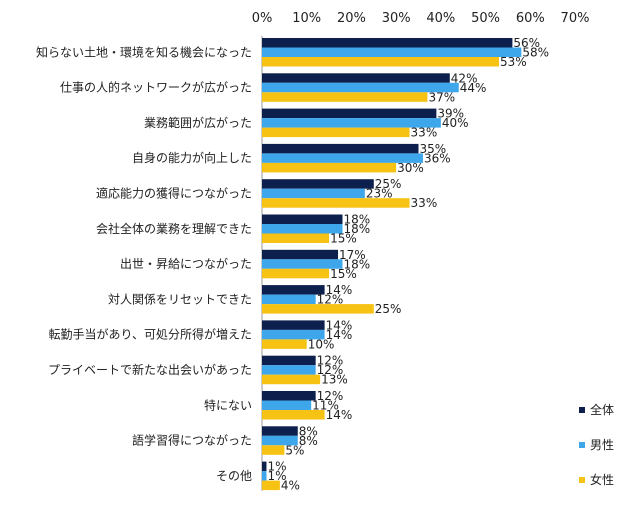  What do you see at coordinates (513, 62) in the screenshot?
I see `data-label: 53%` at bounding box center [513, 62].